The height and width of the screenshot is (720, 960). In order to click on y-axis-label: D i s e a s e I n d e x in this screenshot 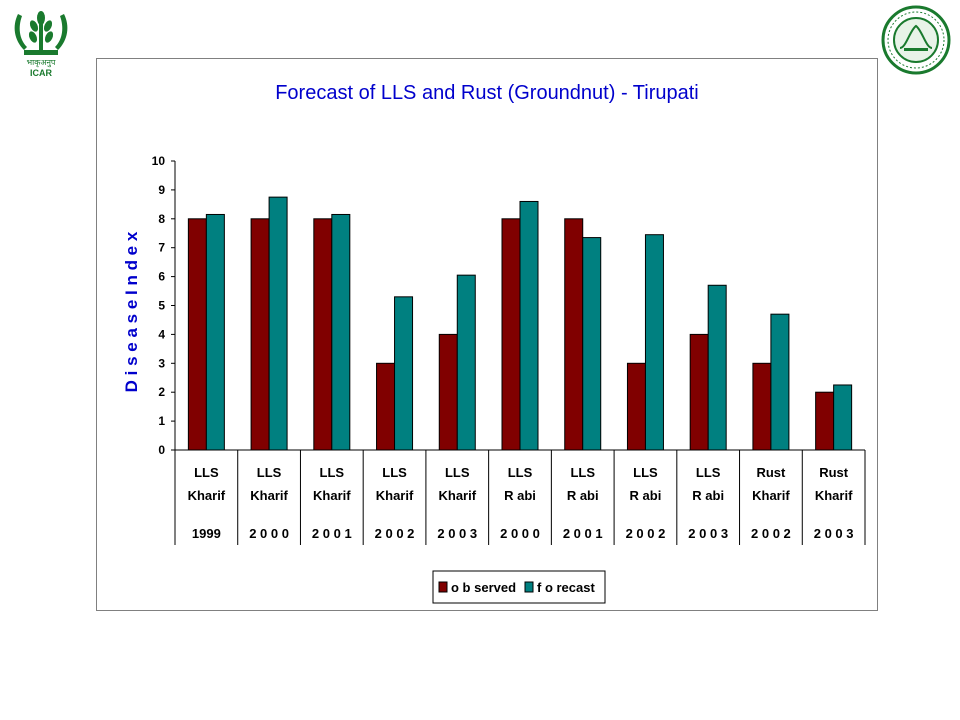, I will do `click(131, 311)`.